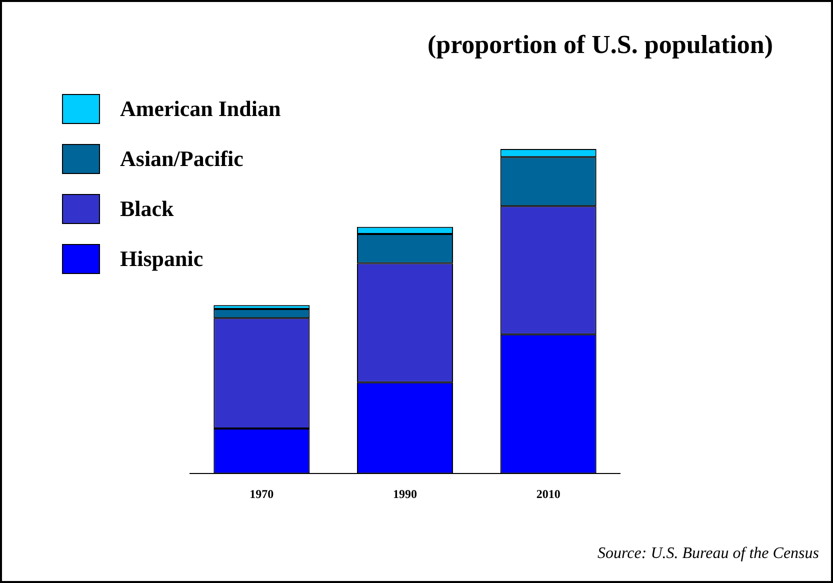 Image resolution: width=833 pixels, height=583 pixels. Describe the element at coordinates (147, 209) in the screenshot. I see `legend-label: Black` at that location.